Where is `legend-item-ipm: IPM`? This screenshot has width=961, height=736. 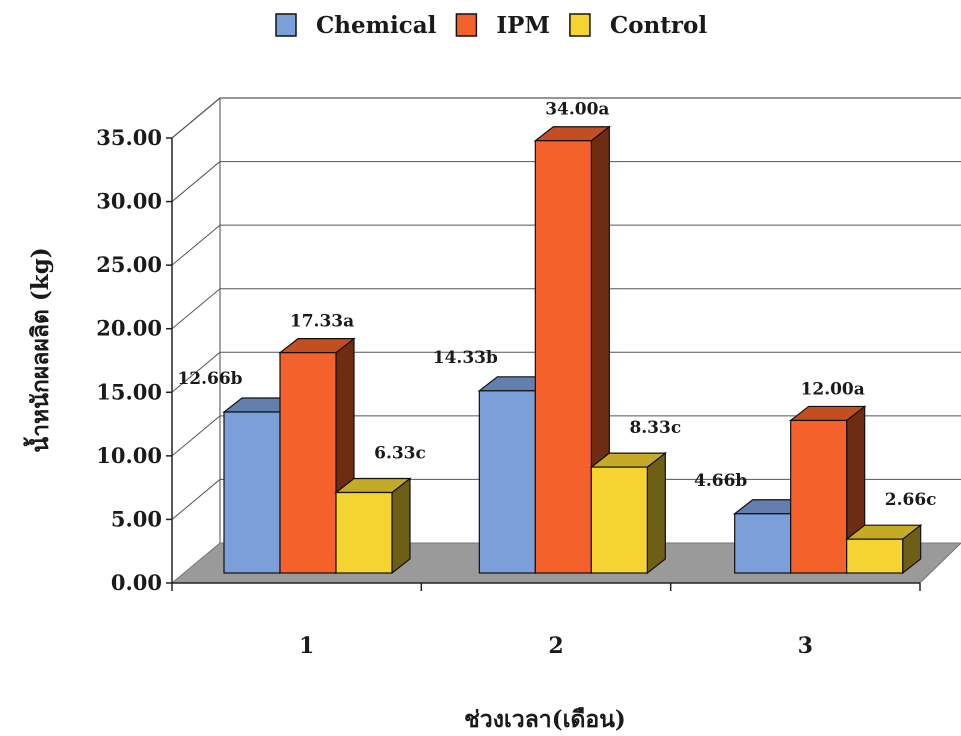 legend-item-ipm: IPM is located at coordinates (502, 25).